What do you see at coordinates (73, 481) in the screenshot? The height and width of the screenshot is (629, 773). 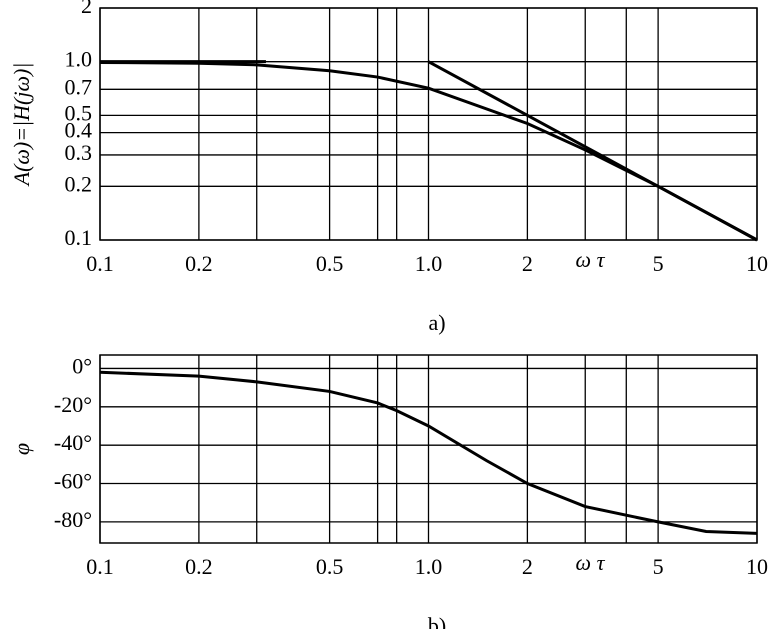 I see `y-tick-label: -60°` at bounding box center [73, 481].